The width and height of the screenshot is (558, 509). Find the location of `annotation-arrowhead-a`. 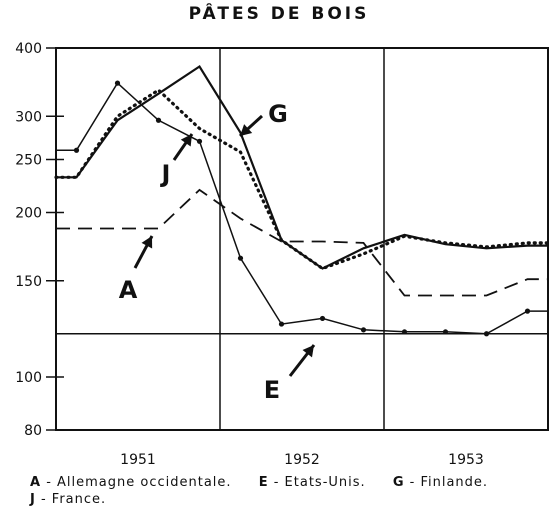

annotation-arrowhead-a is located at coordinates (147, 242).